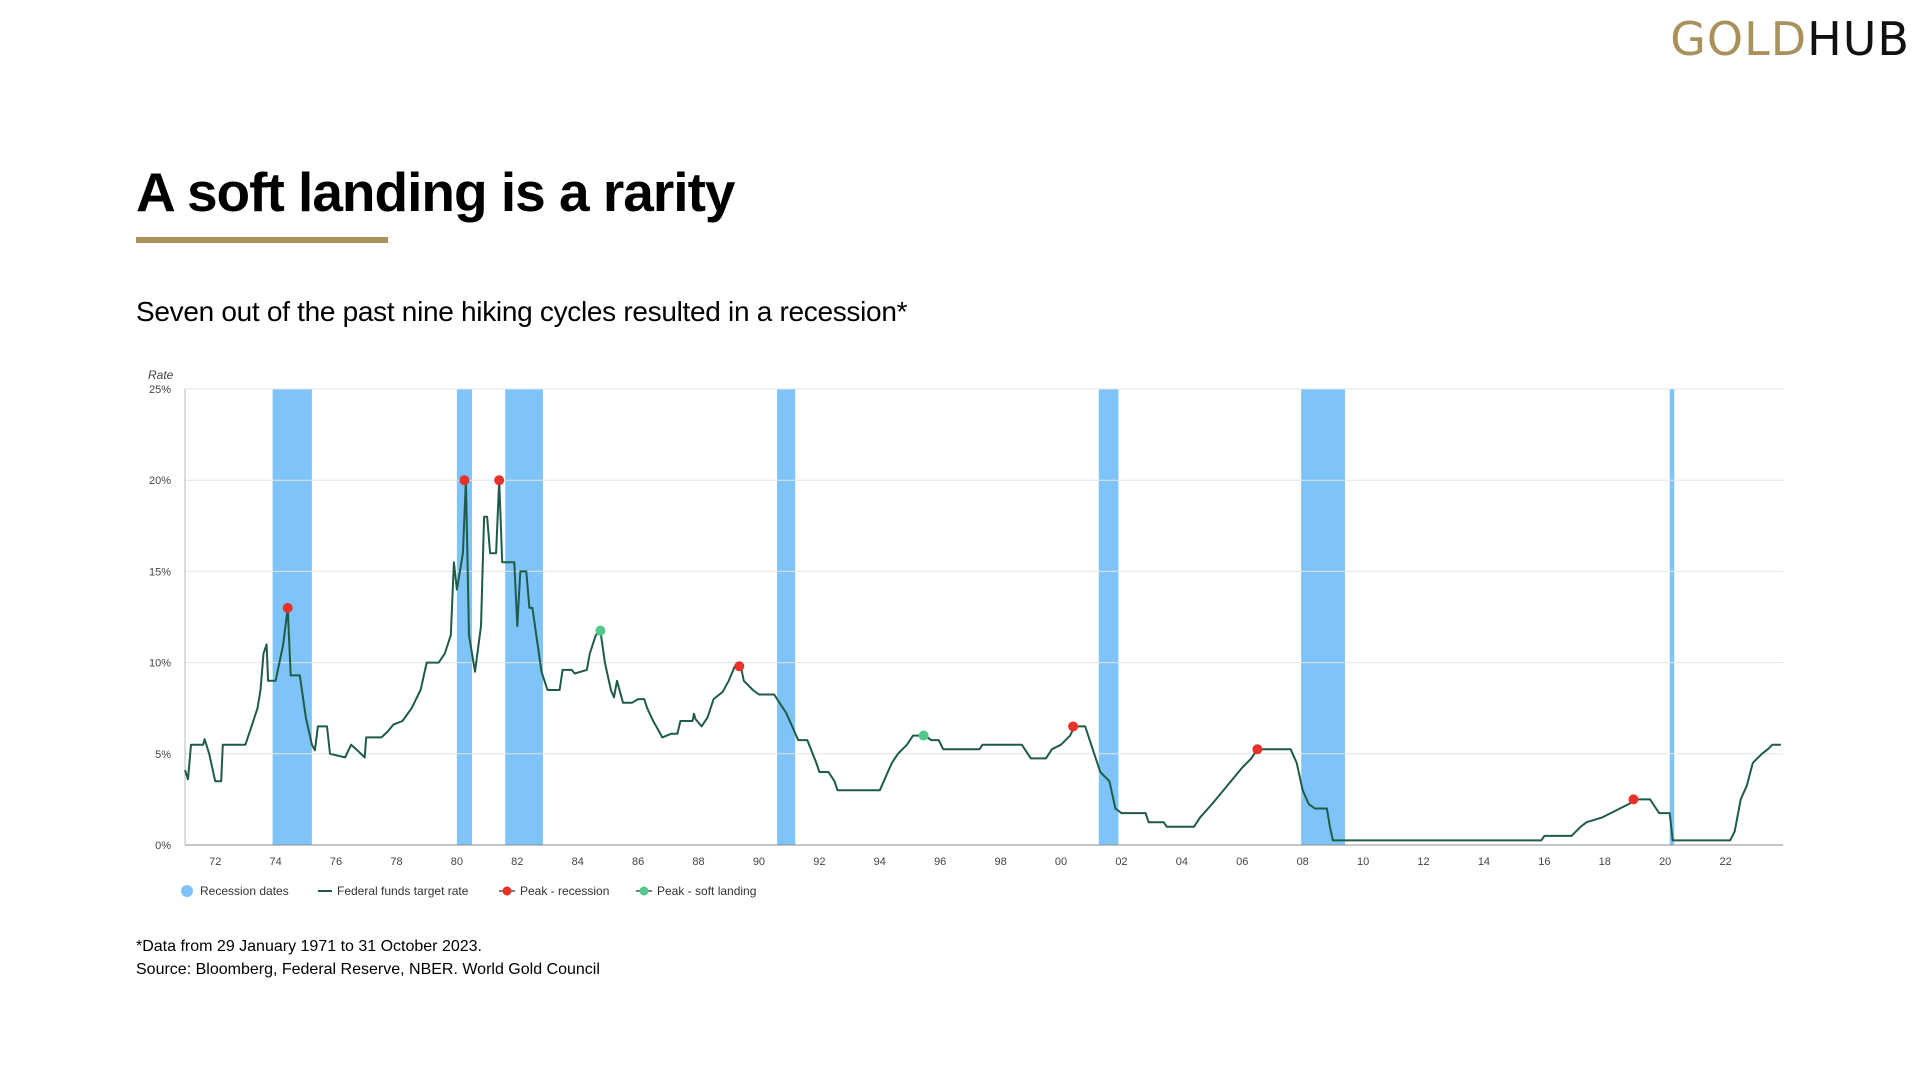 This screenshot has height=1080, width=1920. I want to click on x-tick-label-76: 76, so click(336, 862).